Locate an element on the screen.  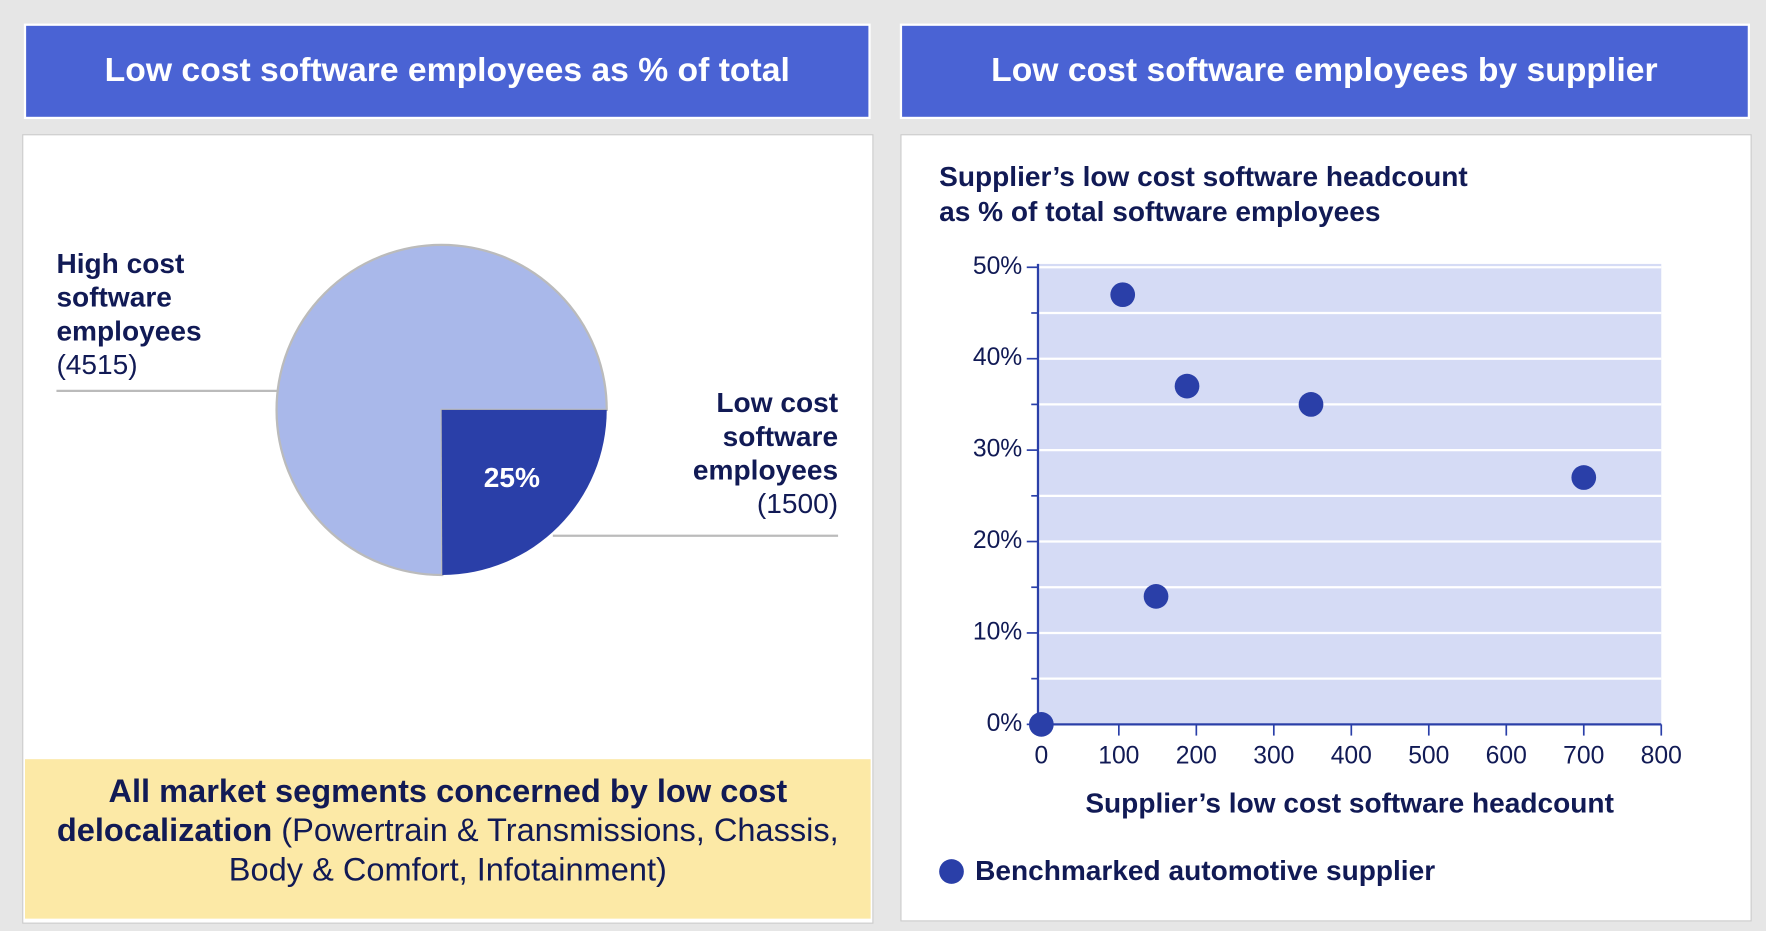
x-tick-label: 500 is located at coordinates (1428, 755).